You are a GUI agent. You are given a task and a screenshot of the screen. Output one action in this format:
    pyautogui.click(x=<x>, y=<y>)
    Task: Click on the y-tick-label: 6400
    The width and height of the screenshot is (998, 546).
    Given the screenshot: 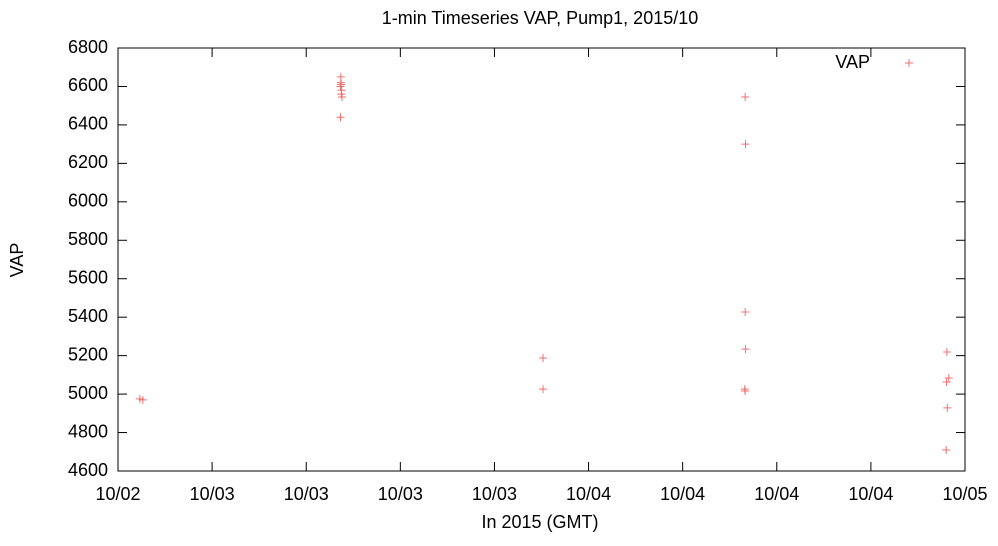 What is the action you would take?
    pyautogui.click(x=88, y=124)
    